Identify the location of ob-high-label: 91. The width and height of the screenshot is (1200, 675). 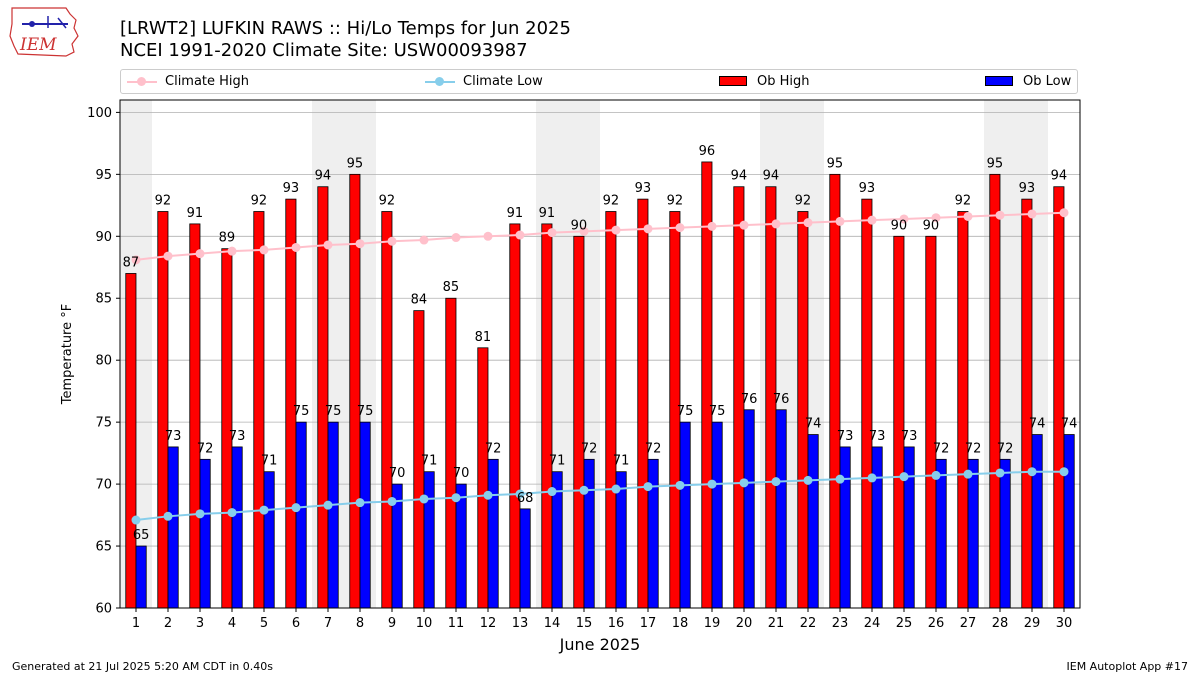
(195, 213).